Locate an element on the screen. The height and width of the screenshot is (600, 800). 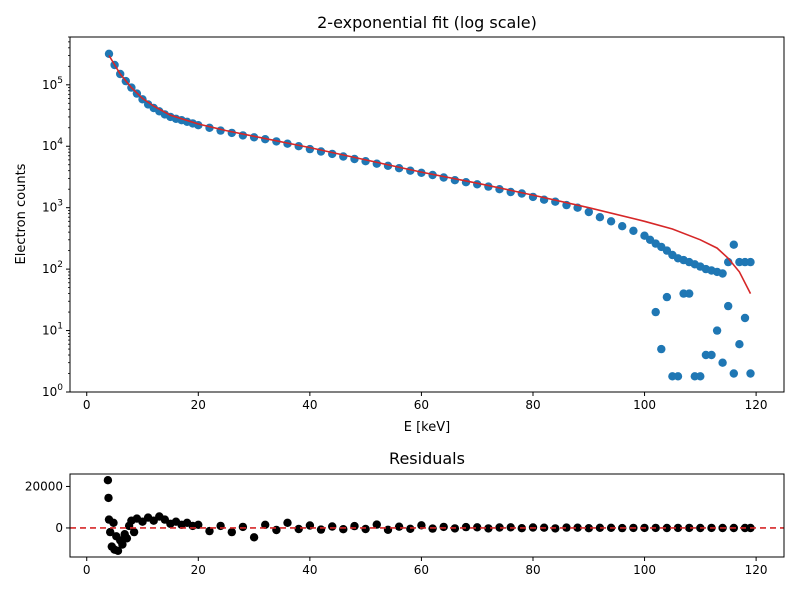
residuals-x-tick-label: 0 is located at coordinates (87, 570).